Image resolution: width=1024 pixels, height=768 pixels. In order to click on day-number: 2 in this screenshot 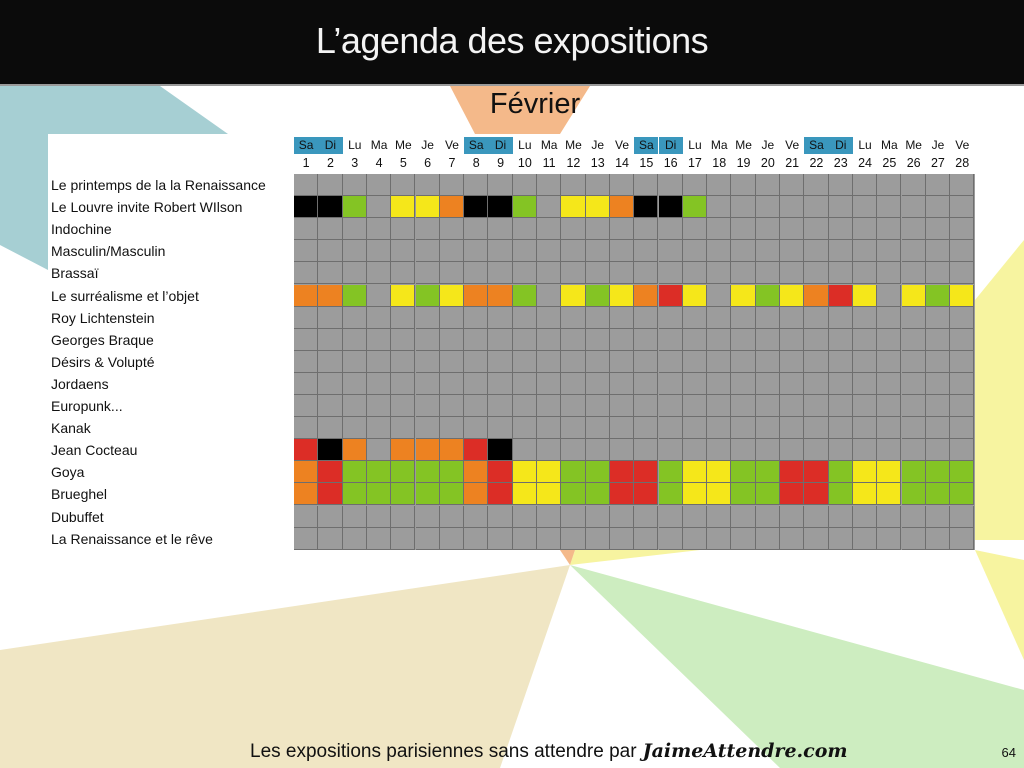, I will do `click(330, 163)`.